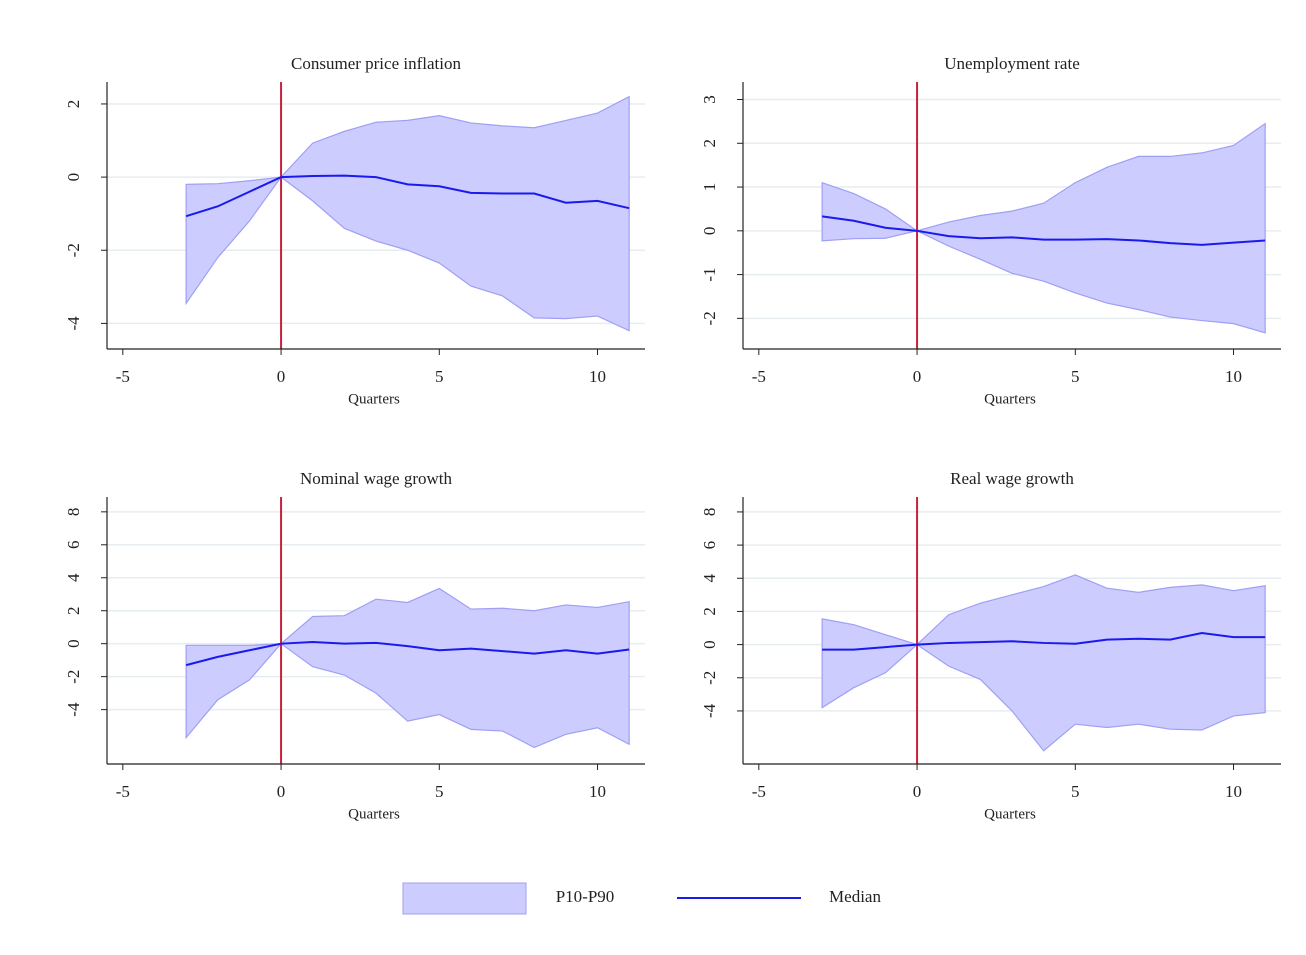 This screenshot has width=1306, height=955. What do you see at coordinates (585, 896) in the screenshot?
I see `legend-label: P10-P90` at bounding box center [585, 896].